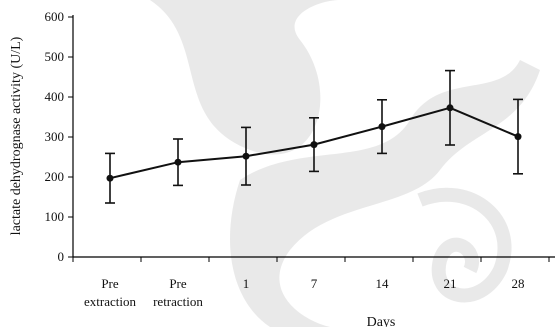 The width and height of the screenshot is (555, 327). I want to click on x-ticks: Pre extraction Pre retraction 1 7 14 21 28, so click(311, 283).